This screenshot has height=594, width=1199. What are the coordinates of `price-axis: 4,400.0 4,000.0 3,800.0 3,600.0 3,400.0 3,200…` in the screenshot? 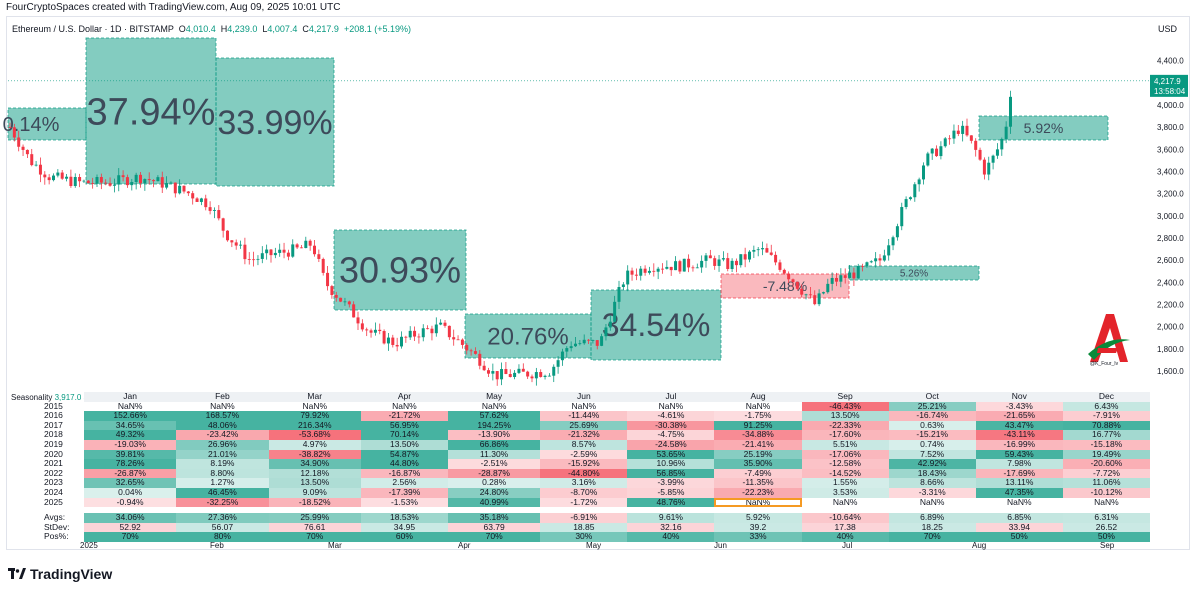 It's located at (1169, 216).